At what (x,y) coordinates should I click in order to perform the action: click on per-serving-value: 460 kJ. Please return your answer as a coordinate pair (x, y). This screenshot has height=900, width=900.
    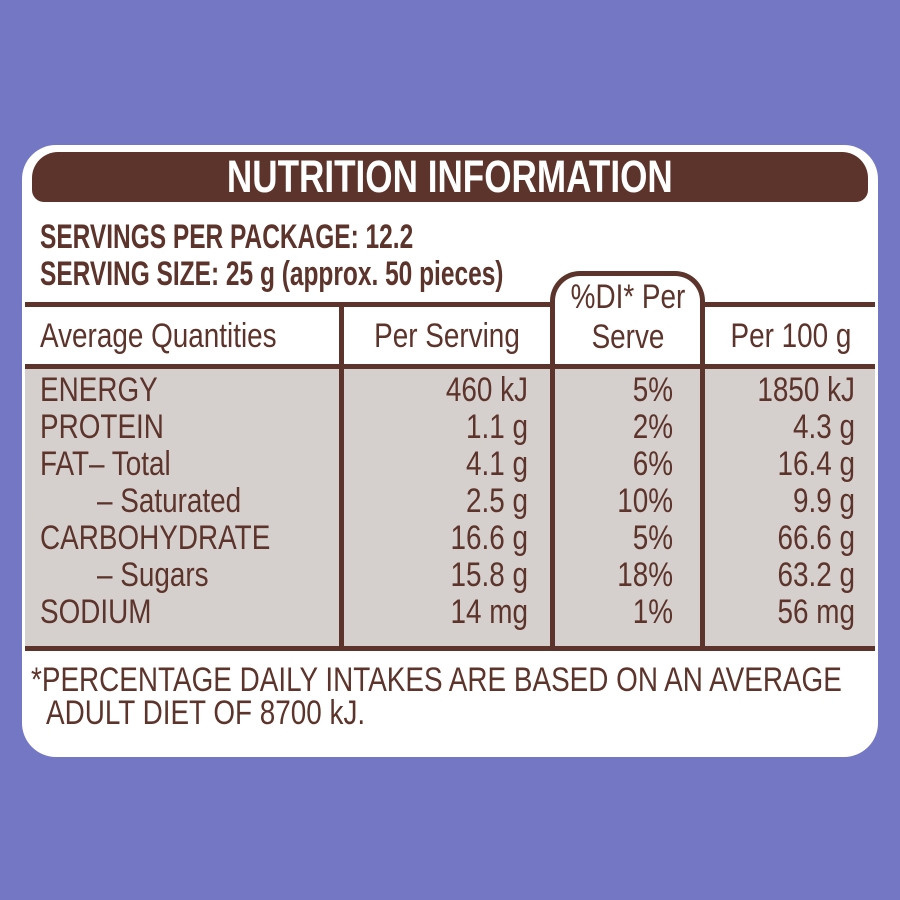
    Looking at the image, I should click on (486, 390).